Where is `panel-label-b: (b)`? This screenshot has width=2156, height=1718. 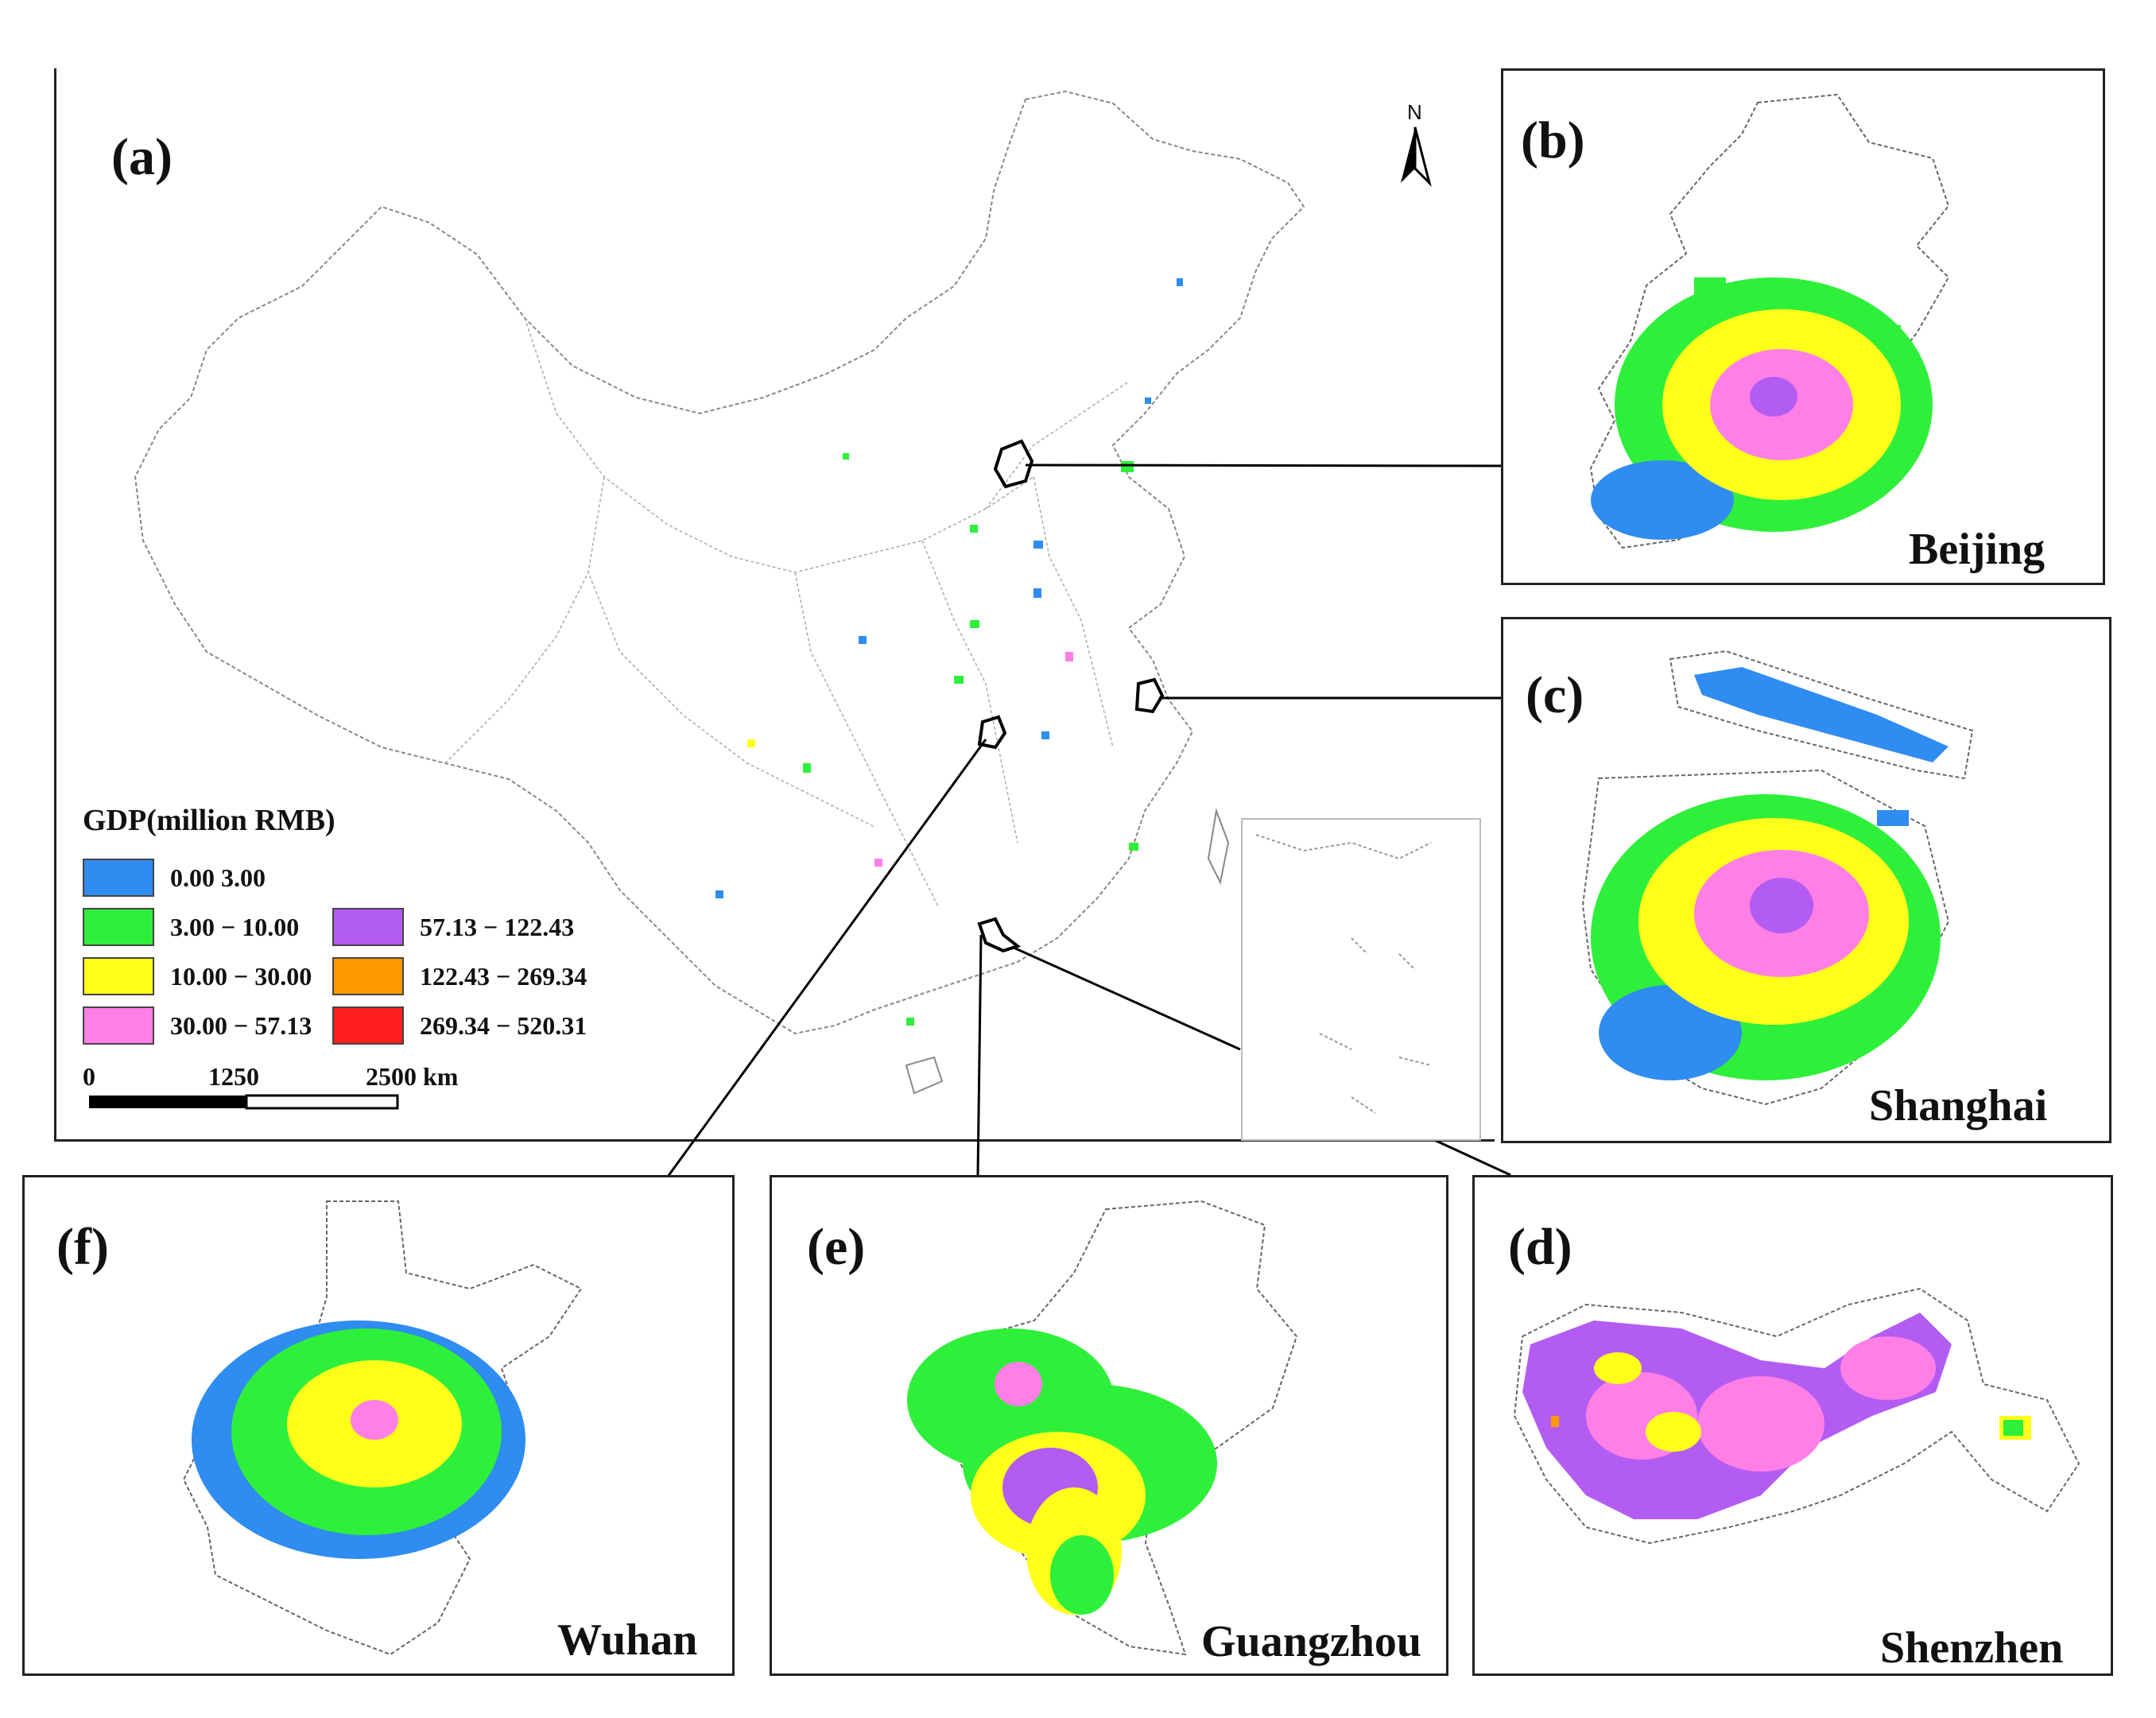
panel-label-b: (b) is located at coordinates (1553, 140).